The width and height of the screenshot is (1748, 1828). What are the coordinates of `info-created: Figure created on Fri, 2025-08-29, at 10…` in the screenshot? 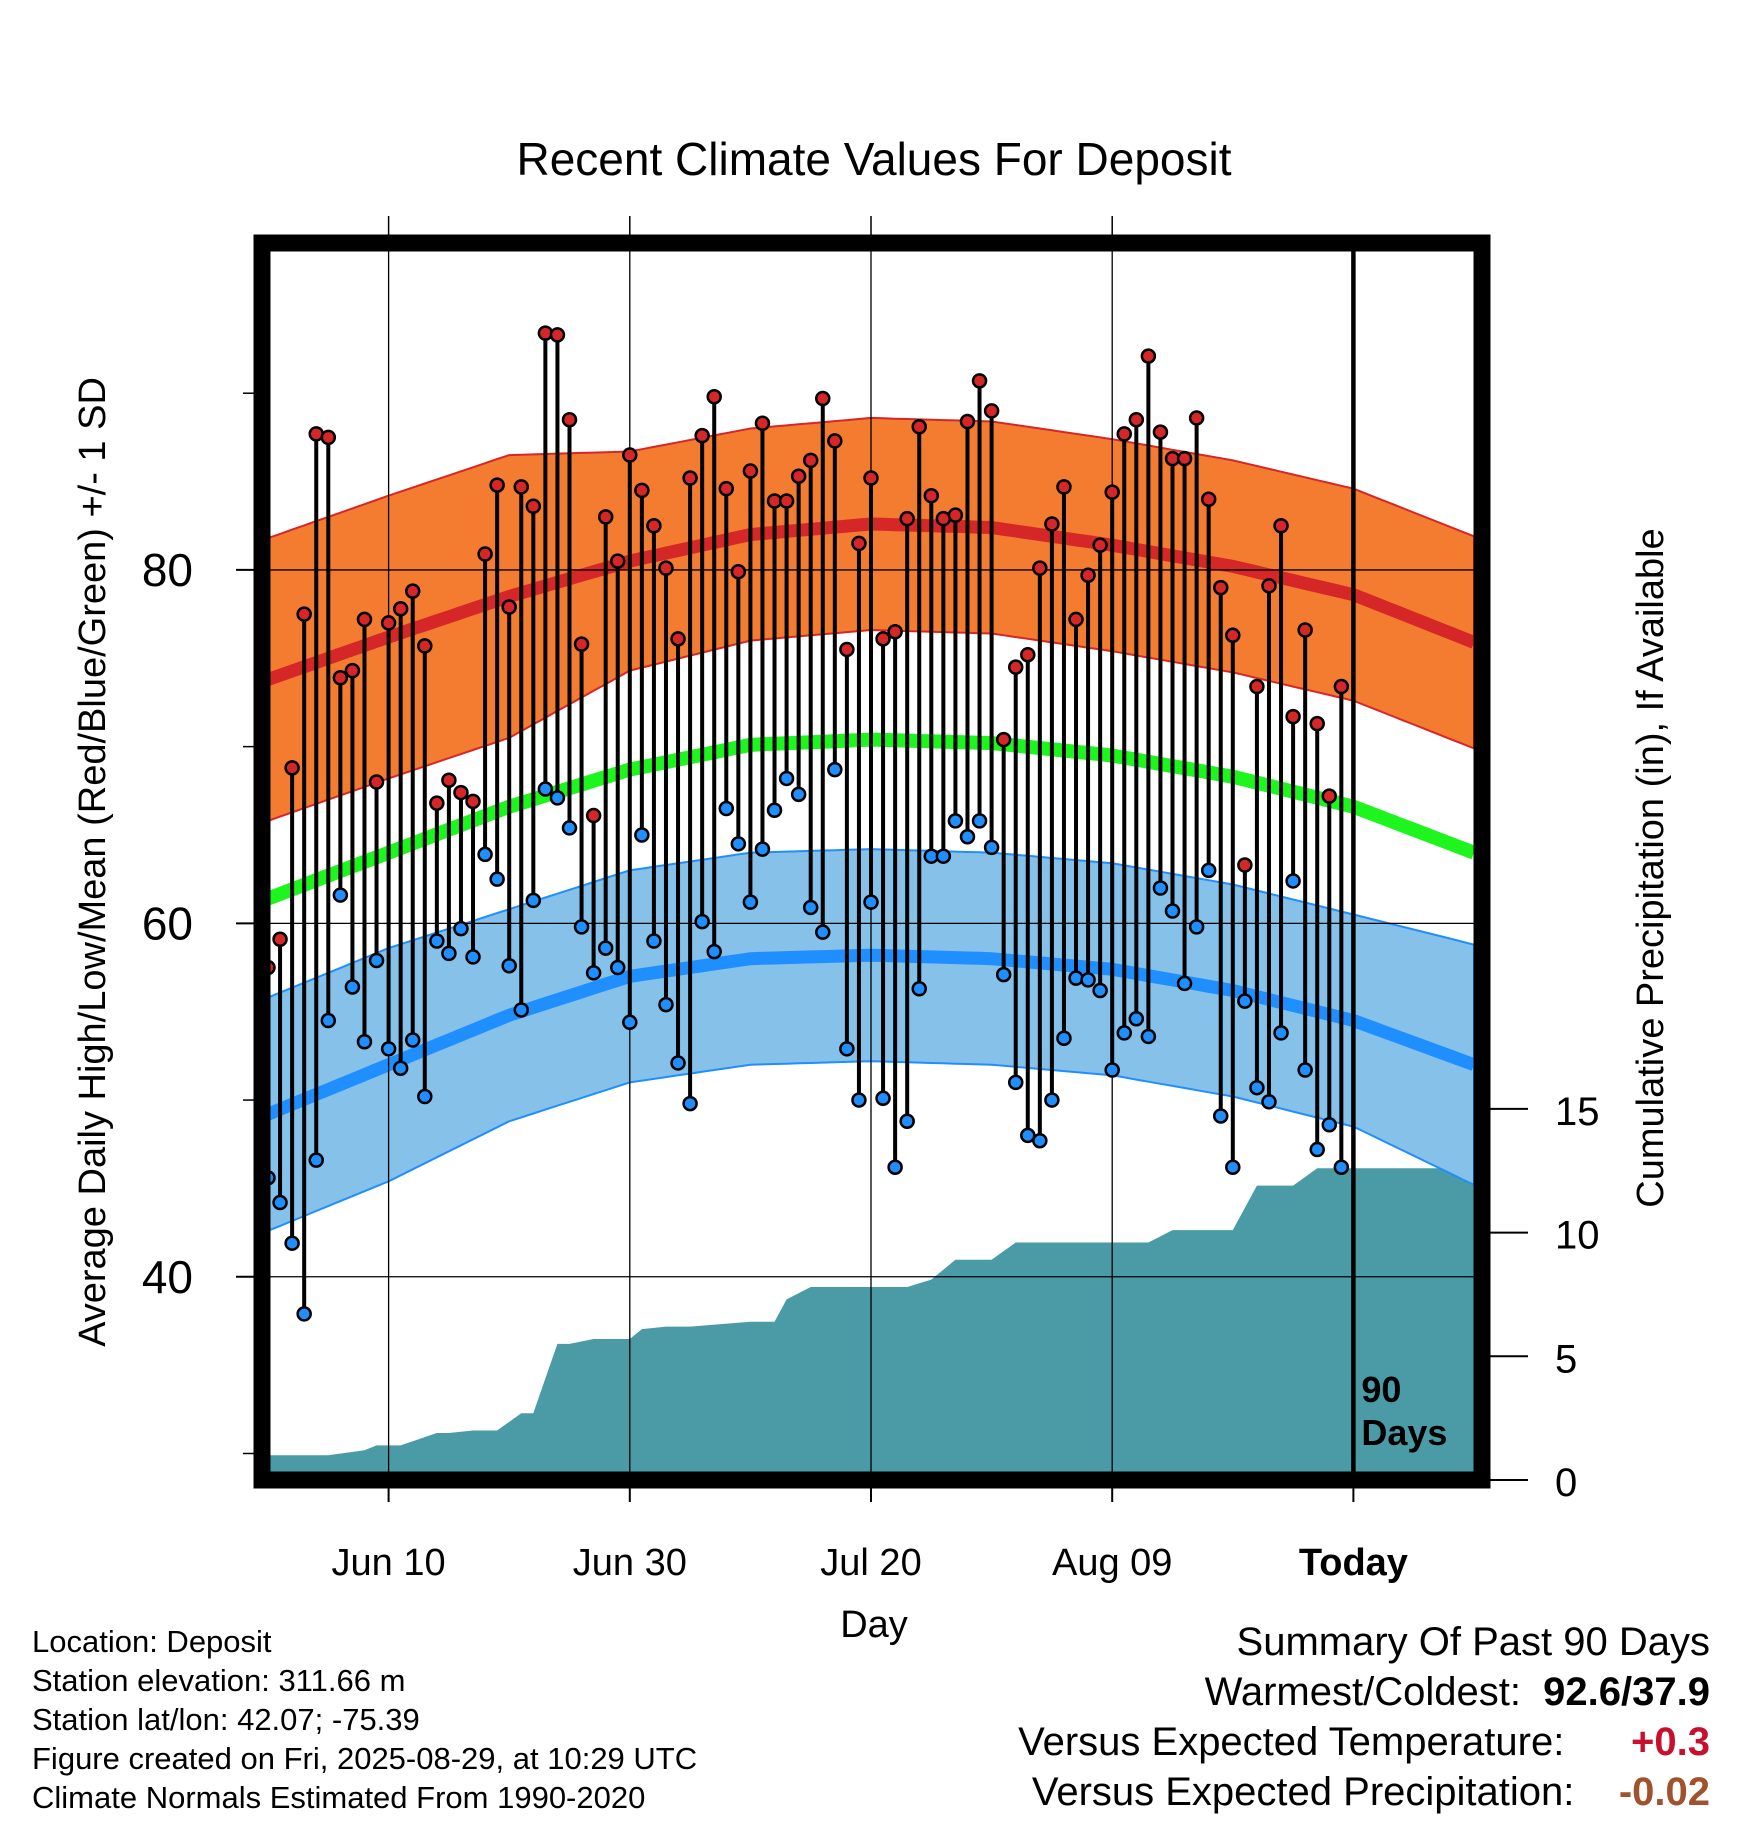 It's located at (365, 1758).